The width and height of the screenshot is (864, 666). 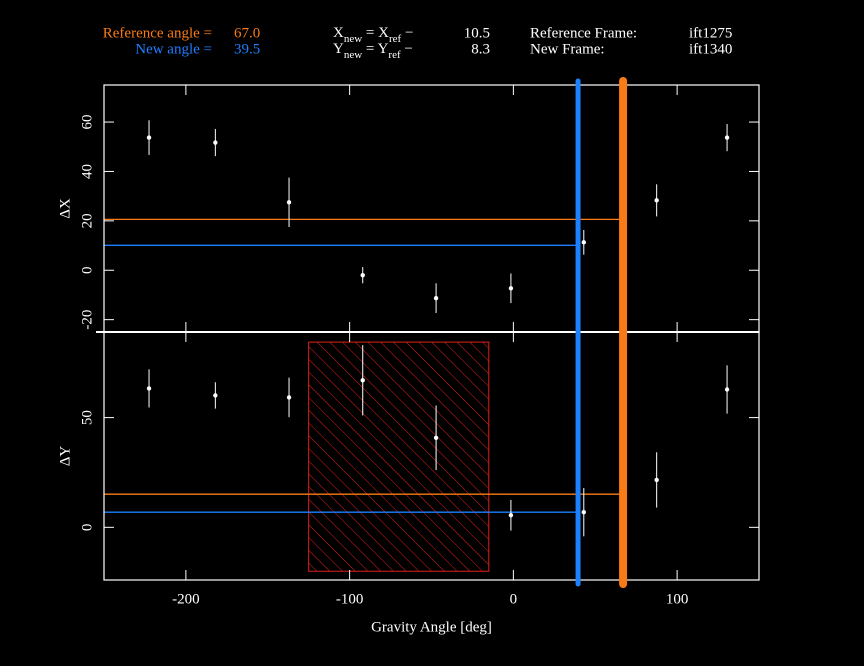 I want to click on formula-part: = Y, so click(x=375, y=49).